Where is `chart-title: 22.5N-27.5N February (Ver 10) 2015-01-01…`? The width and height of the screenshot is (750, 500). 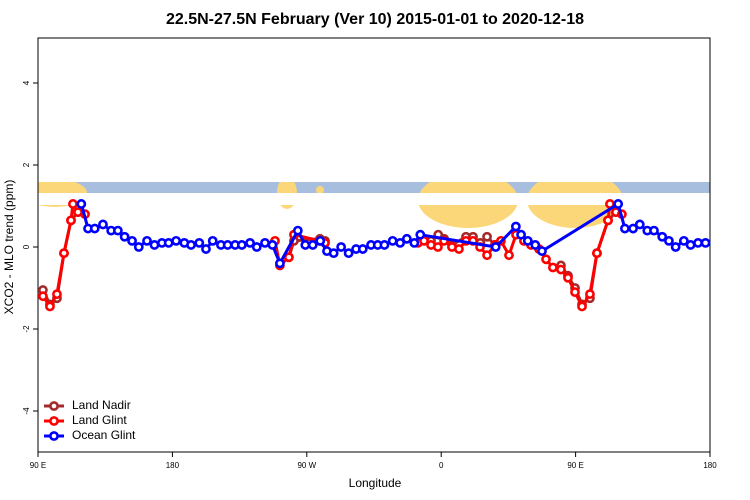
chart-title: 22.5N-27.5N February (Ver 10) 2015-01-01… is located at coordinates (375, 19).